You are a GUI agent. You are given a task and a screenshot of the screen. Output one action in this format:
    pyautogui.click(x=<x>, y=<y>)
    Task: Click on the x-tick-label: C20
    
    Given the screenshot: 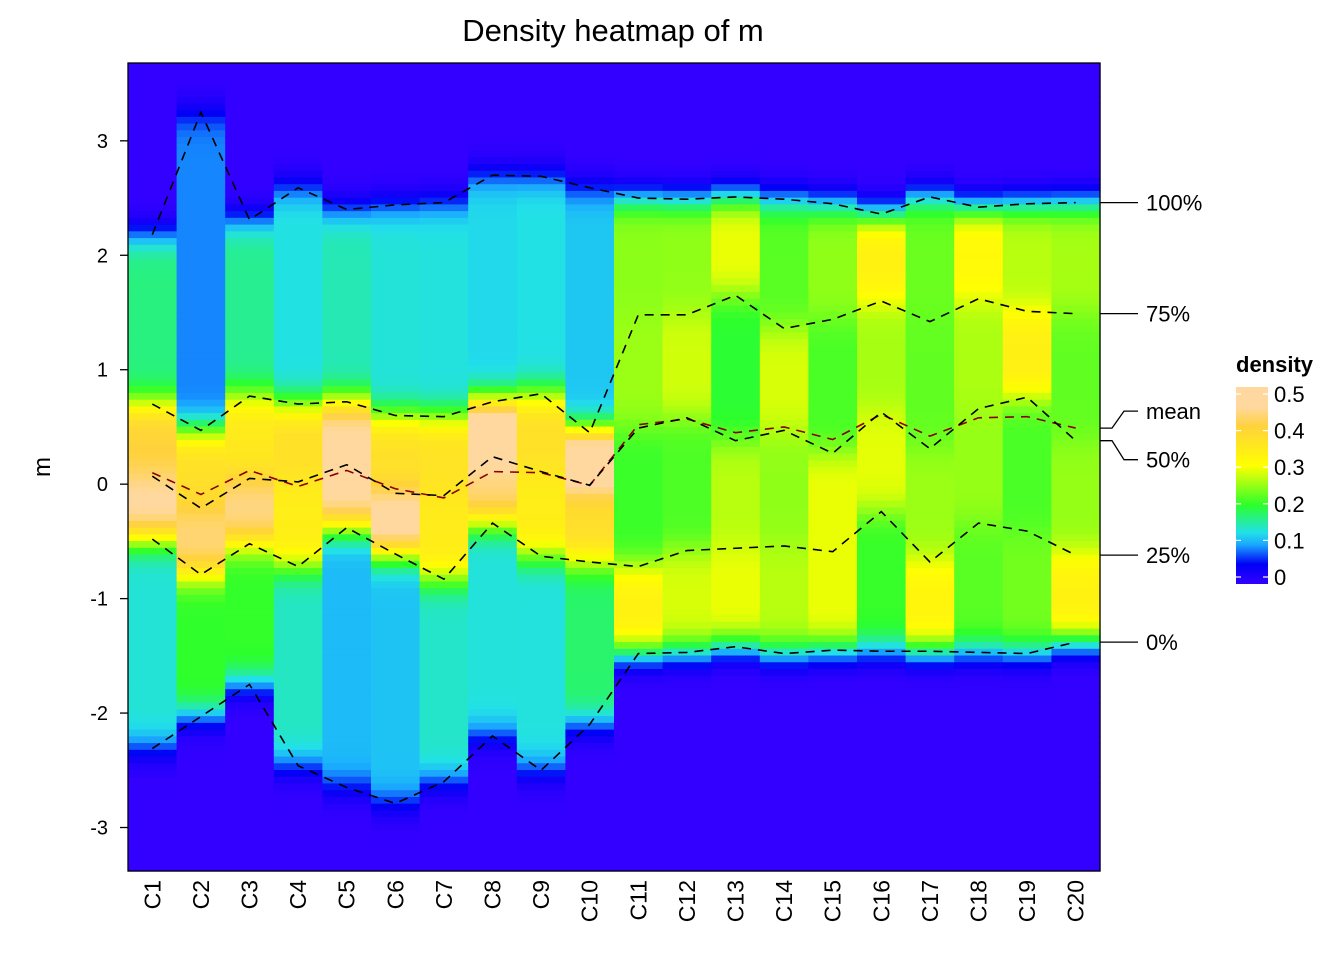 What is the action you would take?
    pyautogui.click(x=1076, y=901)
    